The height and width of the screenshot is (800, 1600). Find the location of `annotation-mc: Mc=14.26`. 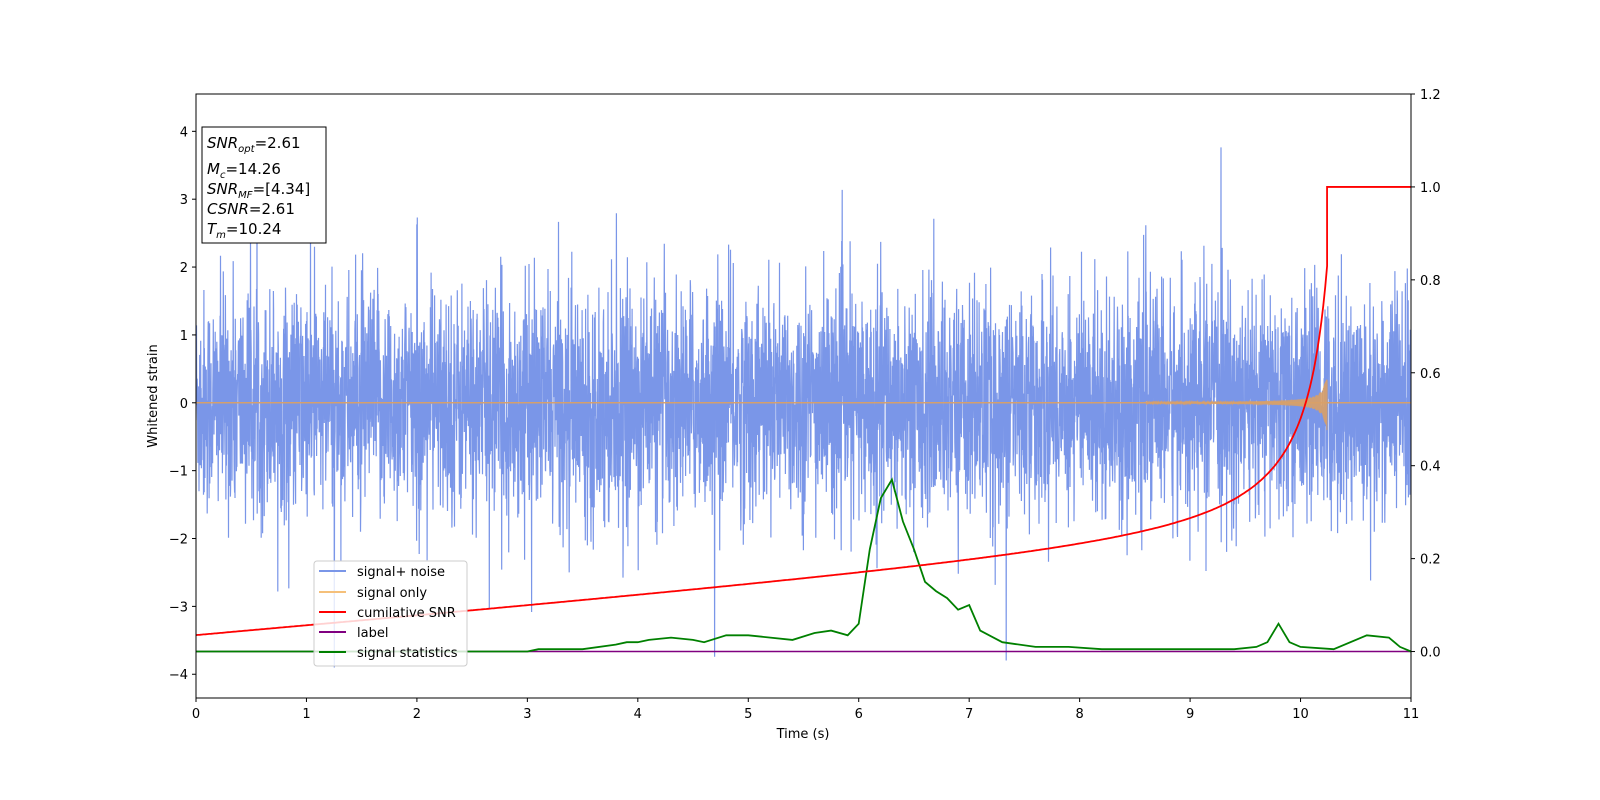

annotation-mc: Mc=14.26 is located at coordinates (244, 170).